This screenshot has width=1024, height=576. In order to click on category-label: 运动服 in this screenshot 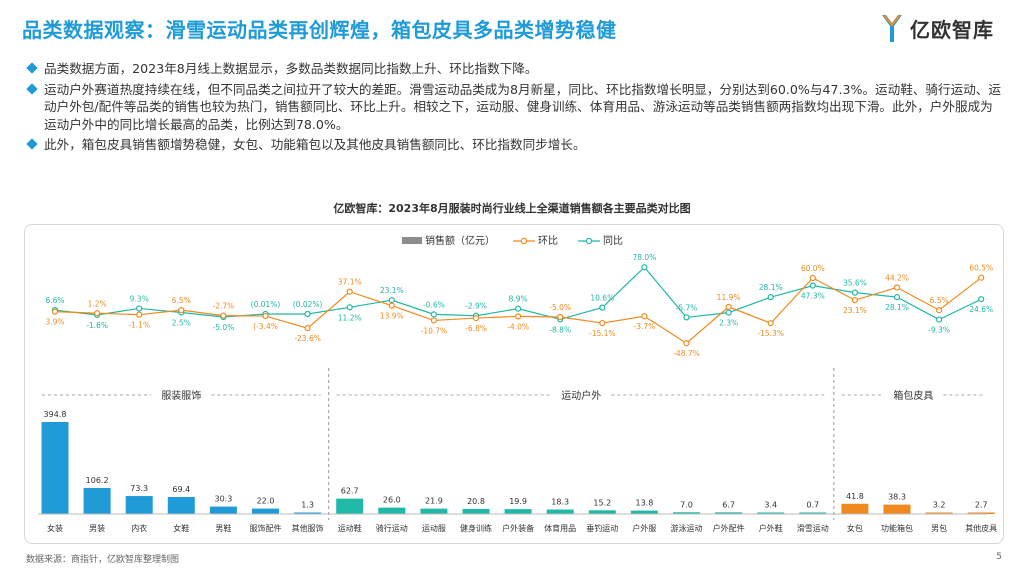, I will do `click(434, 528)`.